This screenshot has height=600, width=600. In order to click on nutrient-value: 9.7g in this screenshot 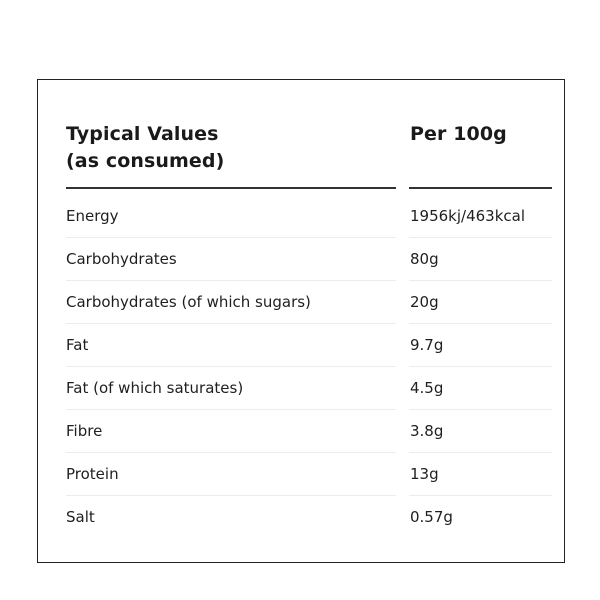, I will do `click(427, 345)`.